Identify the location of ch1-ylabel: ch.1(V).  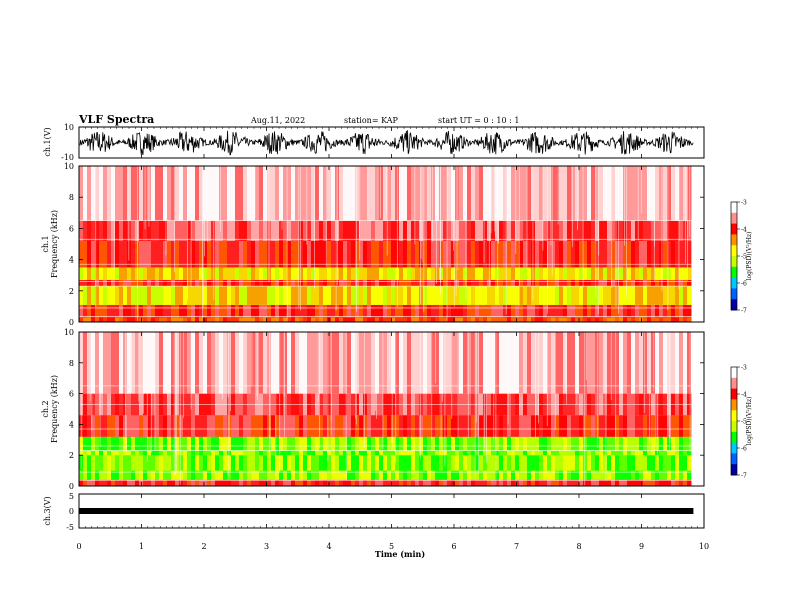
(47, 141).